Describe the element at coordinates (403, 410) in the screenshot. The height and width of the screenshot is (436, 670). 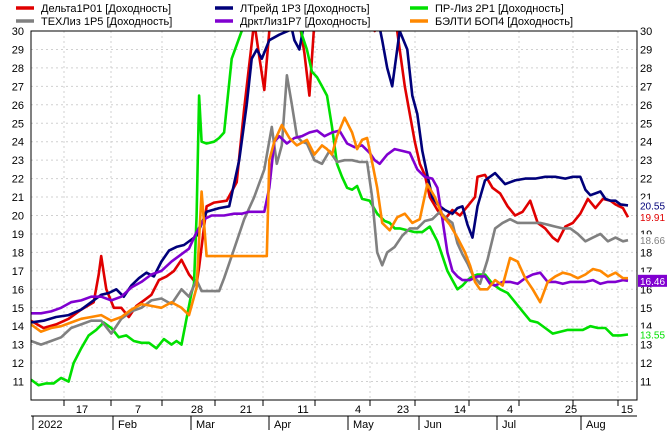
I see `x-day-label: 23` at that location.